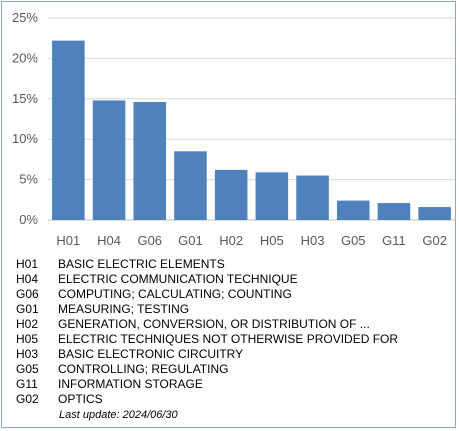 This screenshot has width=459, height=431. Describe the element at coordinates (141, 264) in the screenshot. I see `legend-desc: BASIC ELECTRIC ELEMENTS` at that location.